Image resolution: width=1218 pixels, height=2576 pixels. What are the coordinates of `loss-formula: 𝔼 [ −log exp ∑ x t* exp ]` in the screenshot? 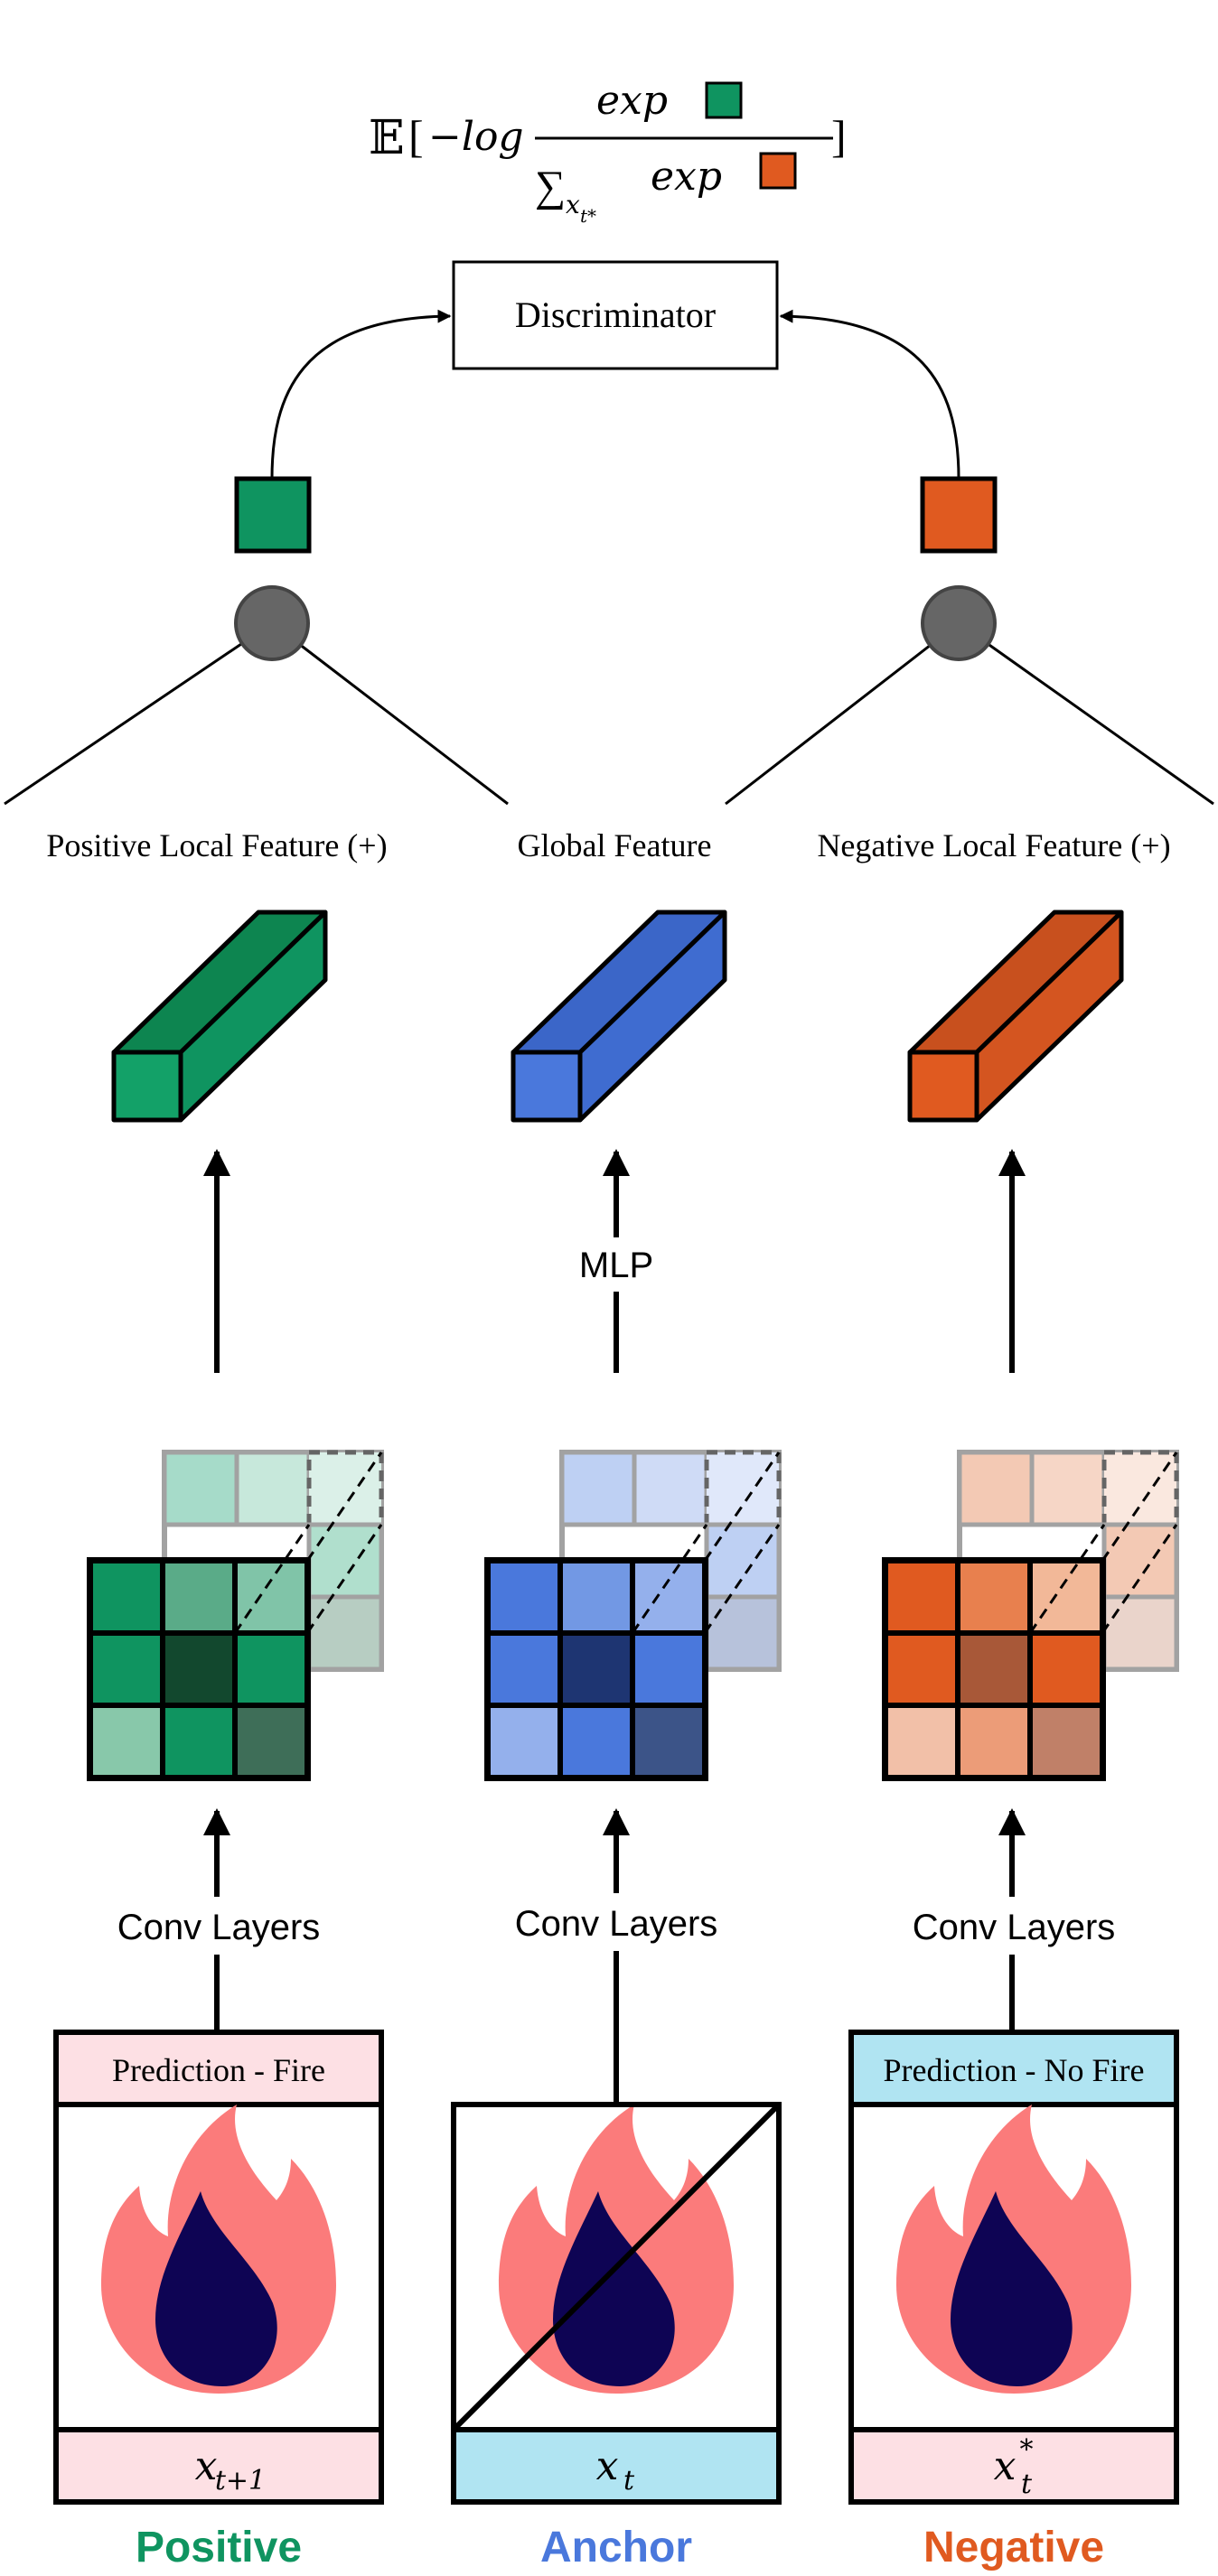 It's located at (608, 152).